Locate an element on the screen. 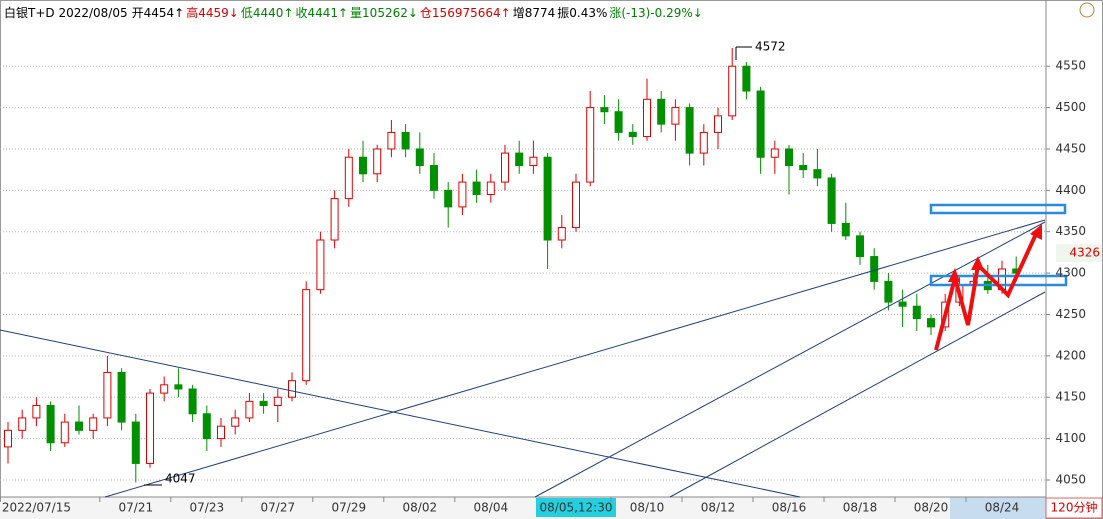 This screenshot has height=519, width=1103. period-label: 120分钟 is located at coordinates (1074, 507).